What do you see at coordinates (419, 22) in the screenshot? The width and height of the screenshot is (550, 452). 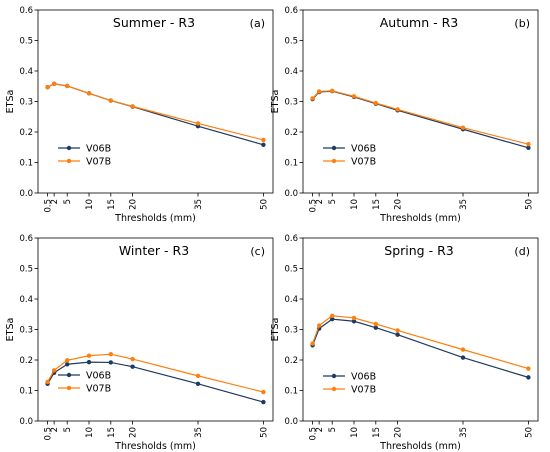 I see `panel-title: Autumn - R3` at bounding box center [419, 22].